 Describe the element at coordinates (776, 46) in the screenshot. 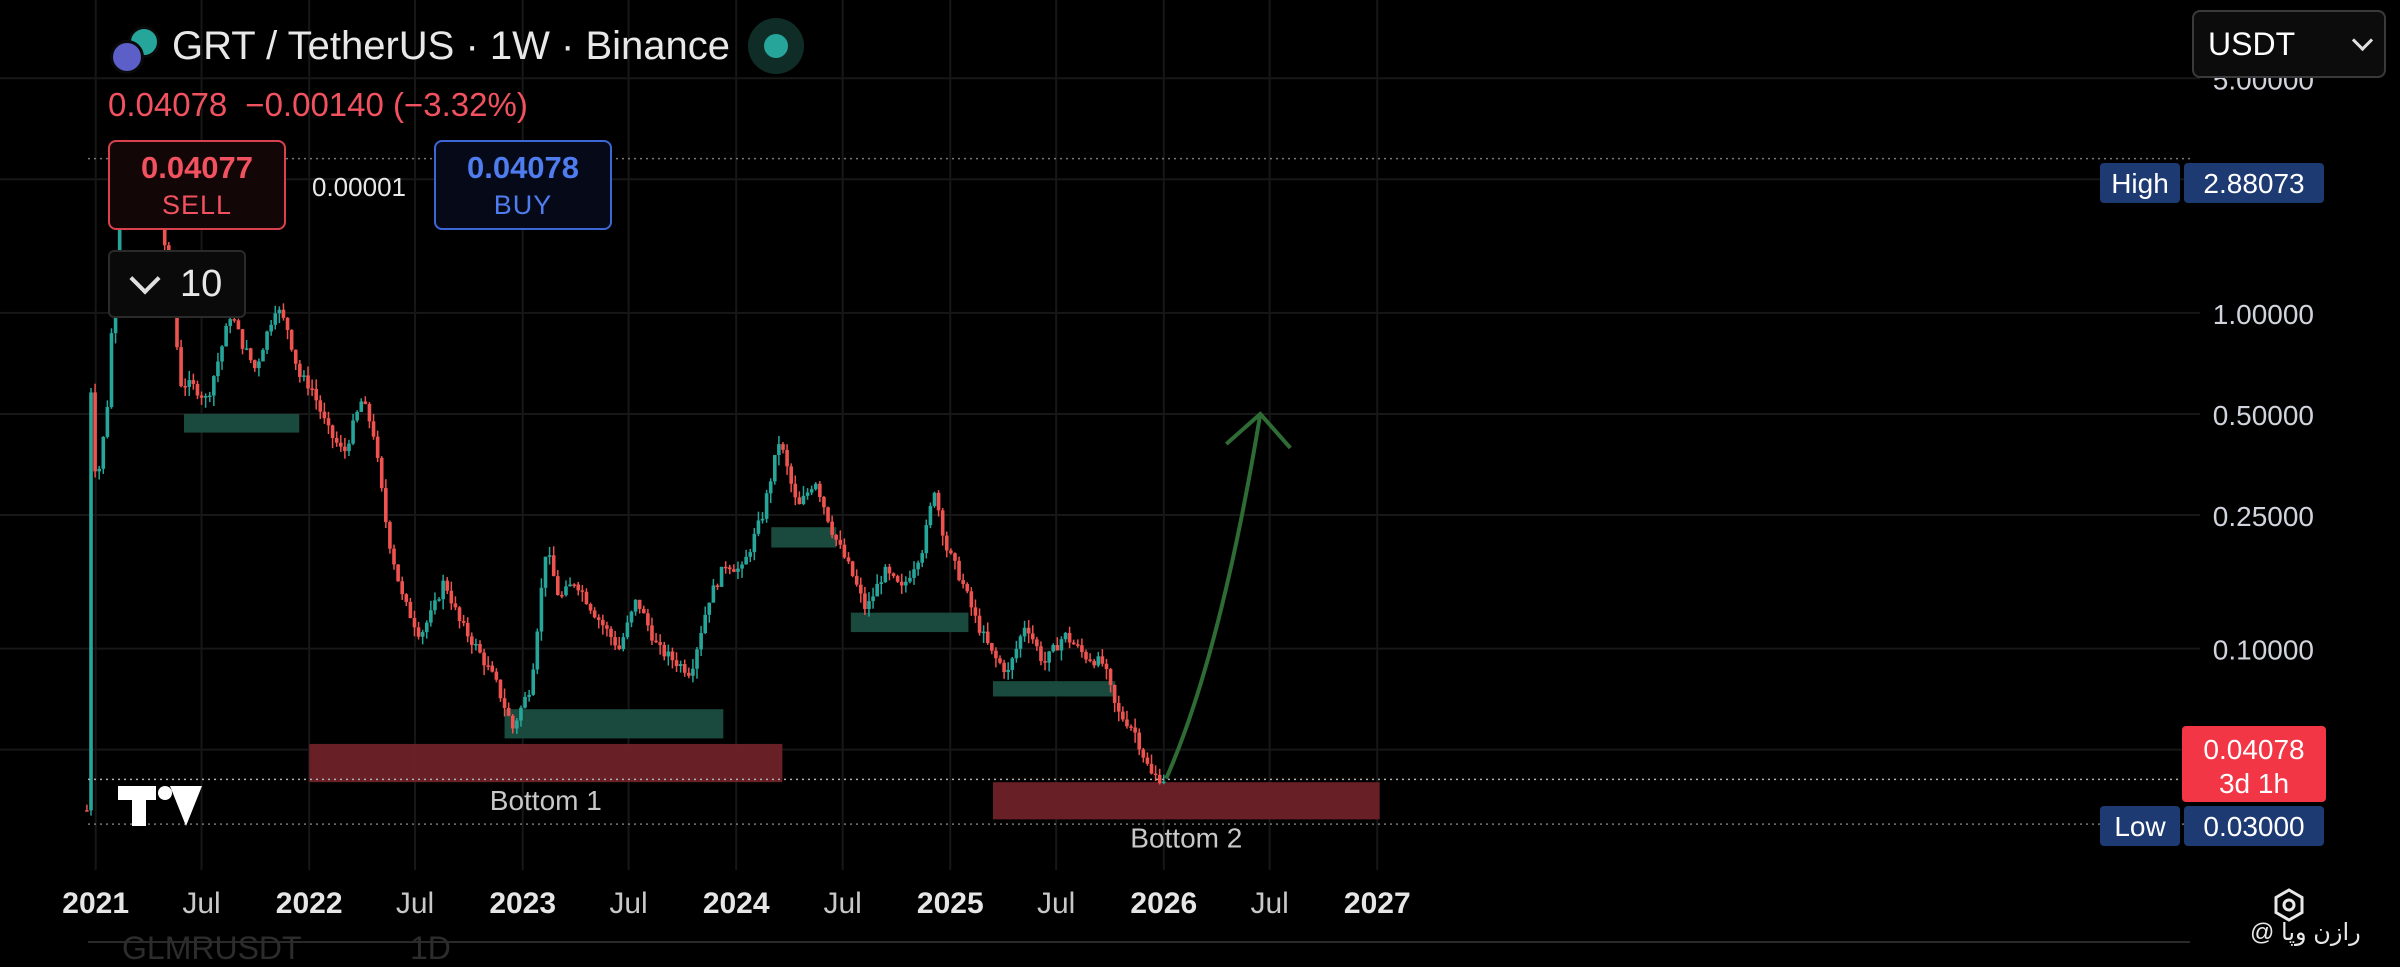

I see `market-status-icon` at that location.